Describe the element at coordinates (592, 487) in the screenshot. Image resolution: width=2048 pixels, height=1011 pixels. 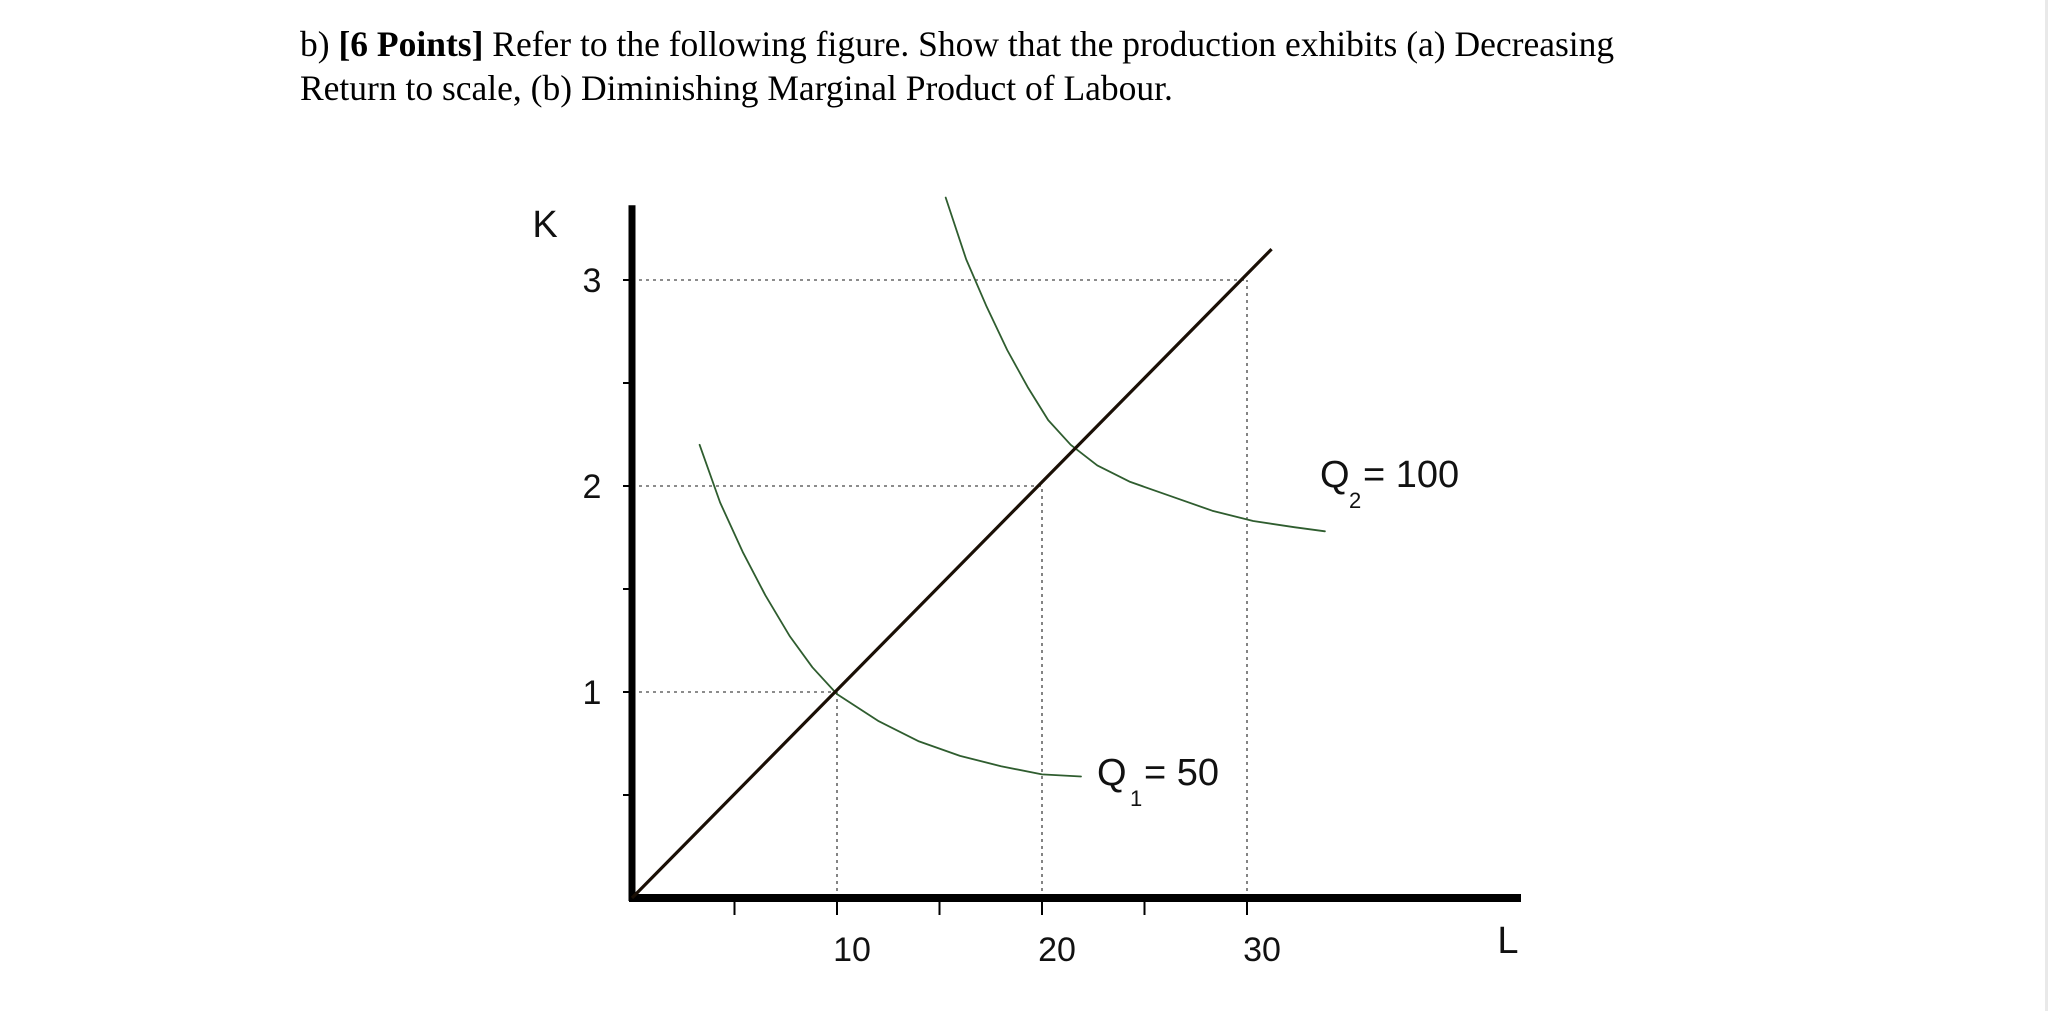
I see `y-tick-label-2: 2` at that location.